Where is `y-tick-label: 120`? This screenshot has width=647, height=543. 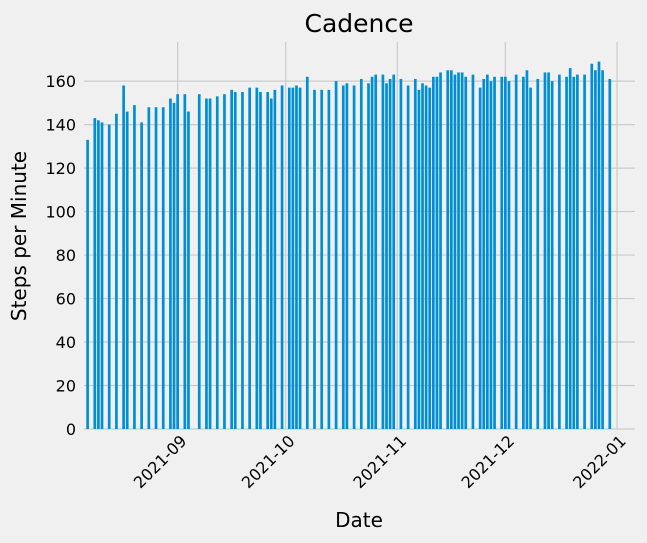 y-tick-label: 120 is located at coordinates (60, 168).